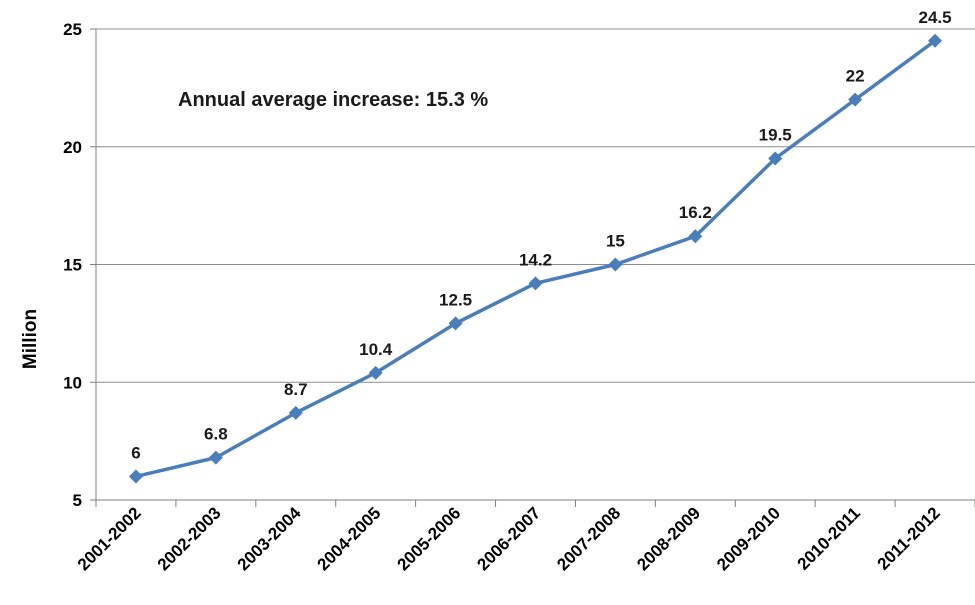  I want to click on y-axis-ticks: 5 10 15 20 25, so click(79, 265).